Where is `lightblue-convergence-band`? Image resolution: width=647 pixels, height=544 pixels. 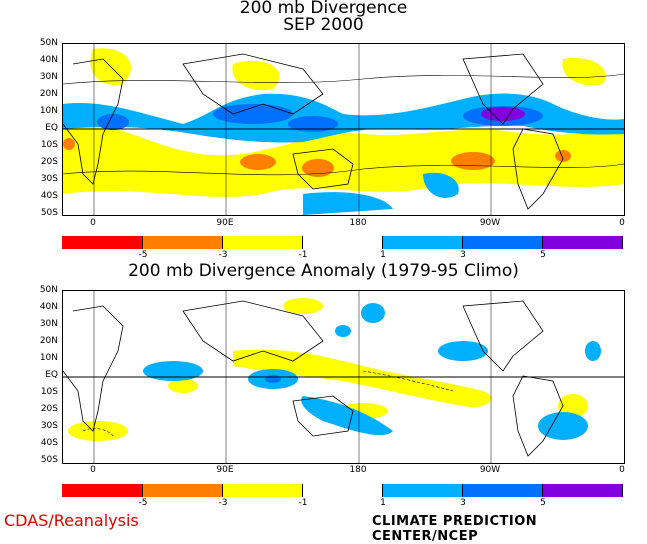
lightblue-convergence-band is located at coordinates (343, 118).